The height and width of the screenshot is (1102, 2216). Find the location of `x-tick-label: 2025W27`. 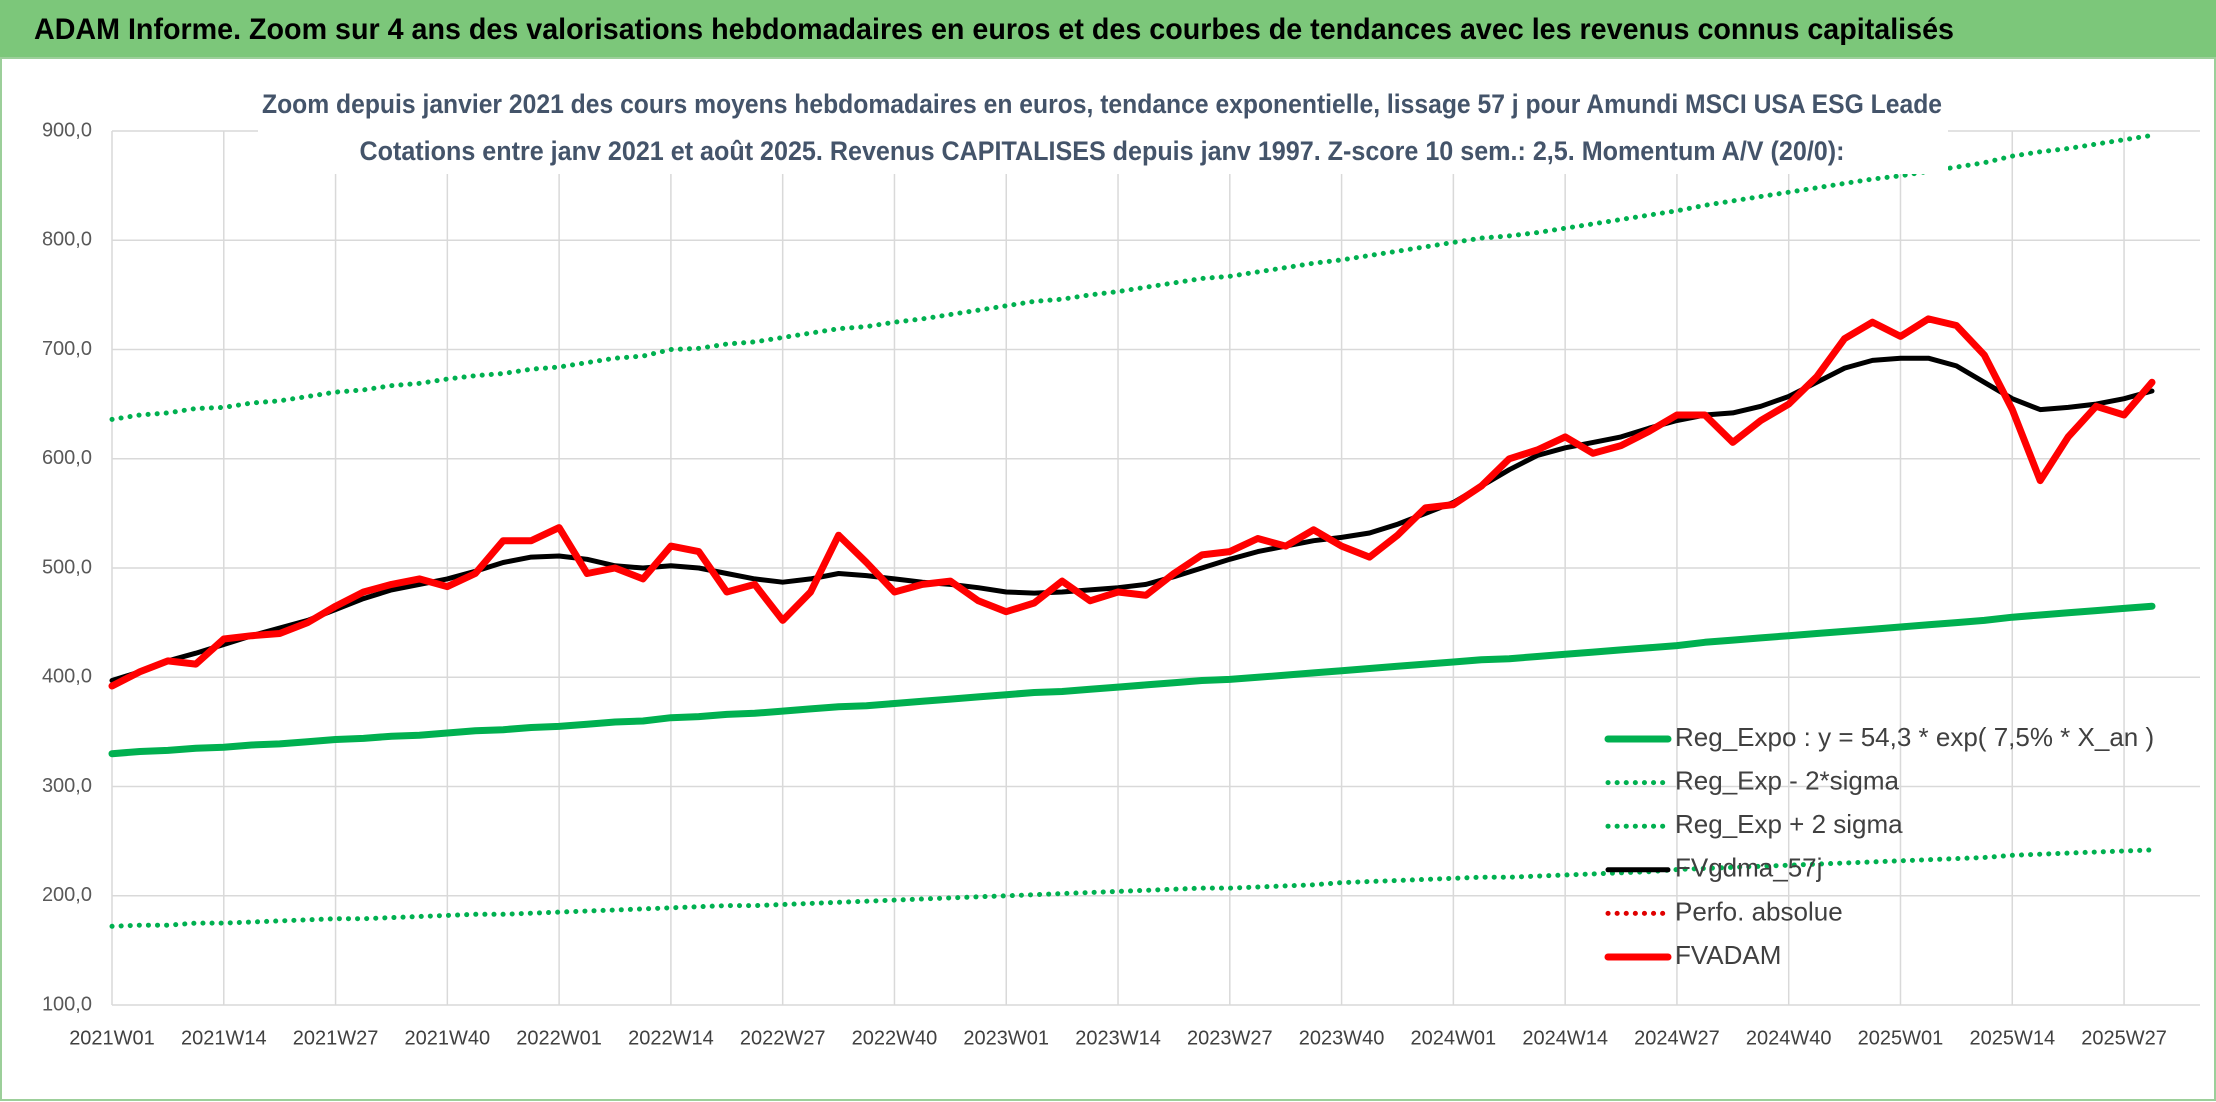

x-tick-label: 2025W27 is located at coordinates (2124, 1038).